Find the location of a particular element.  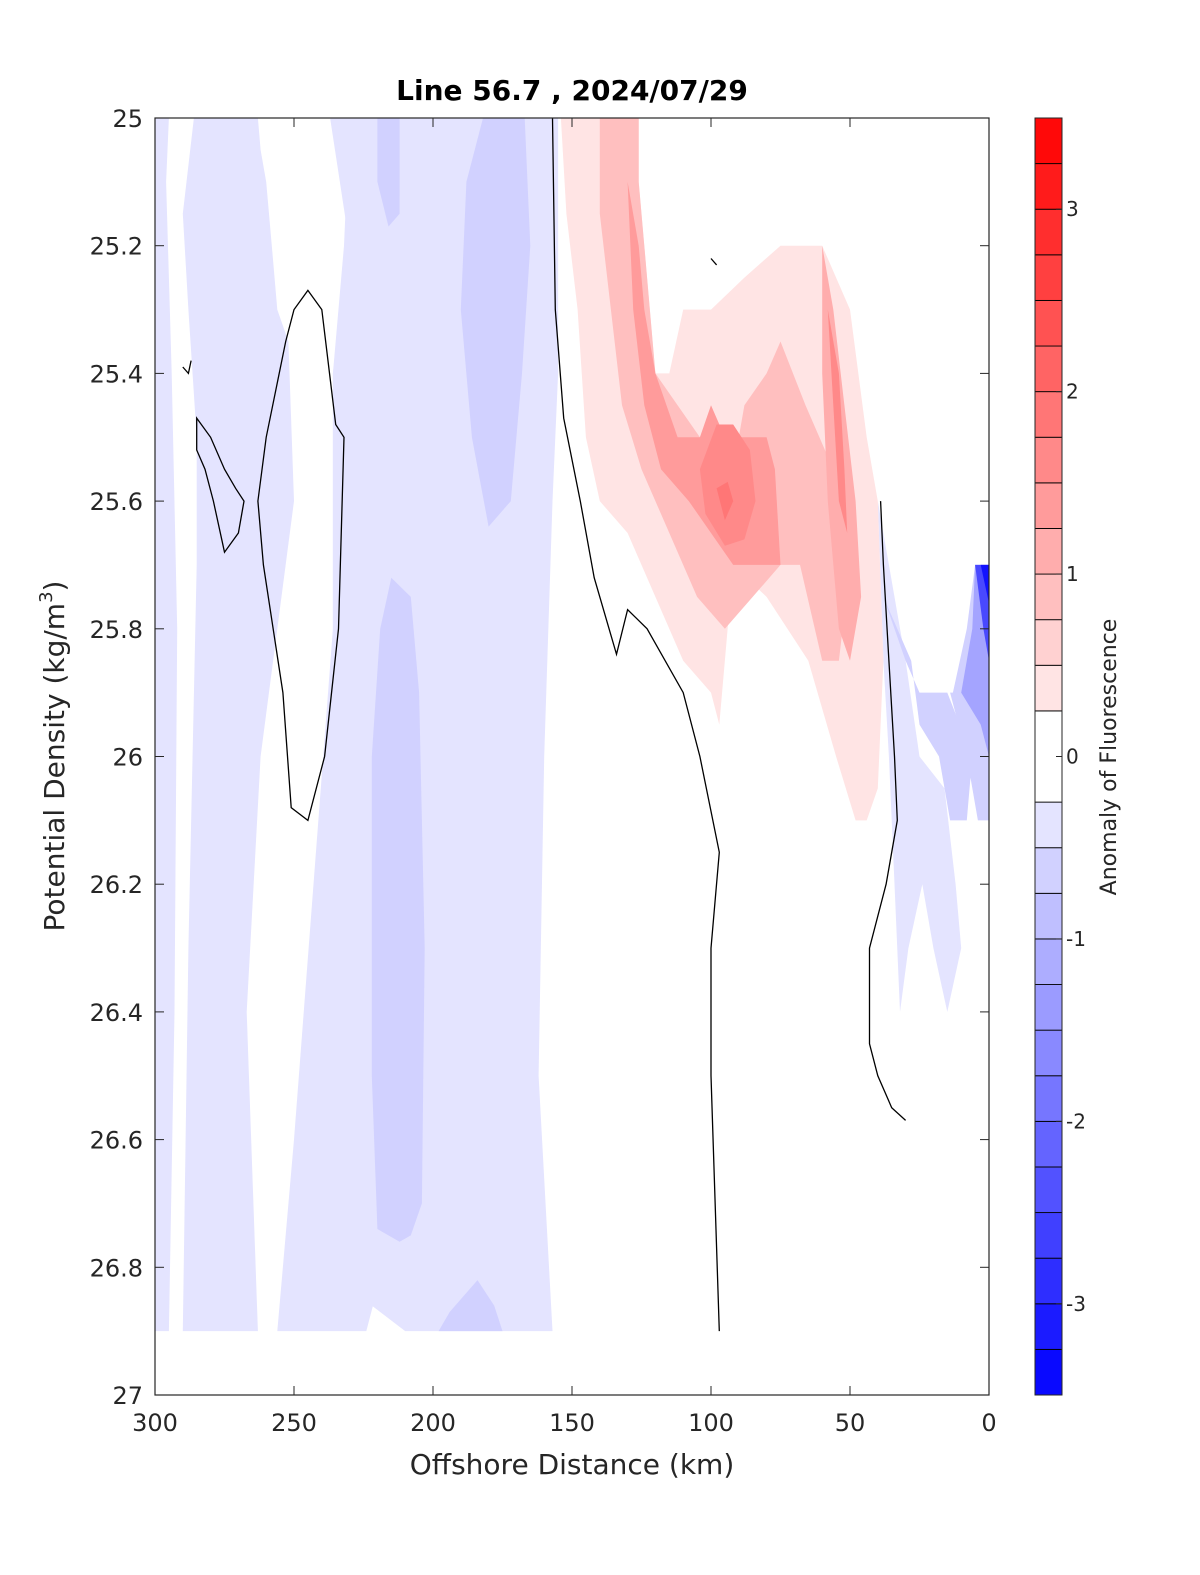

contour-line-west-loop is located at coordinates (301, 555).